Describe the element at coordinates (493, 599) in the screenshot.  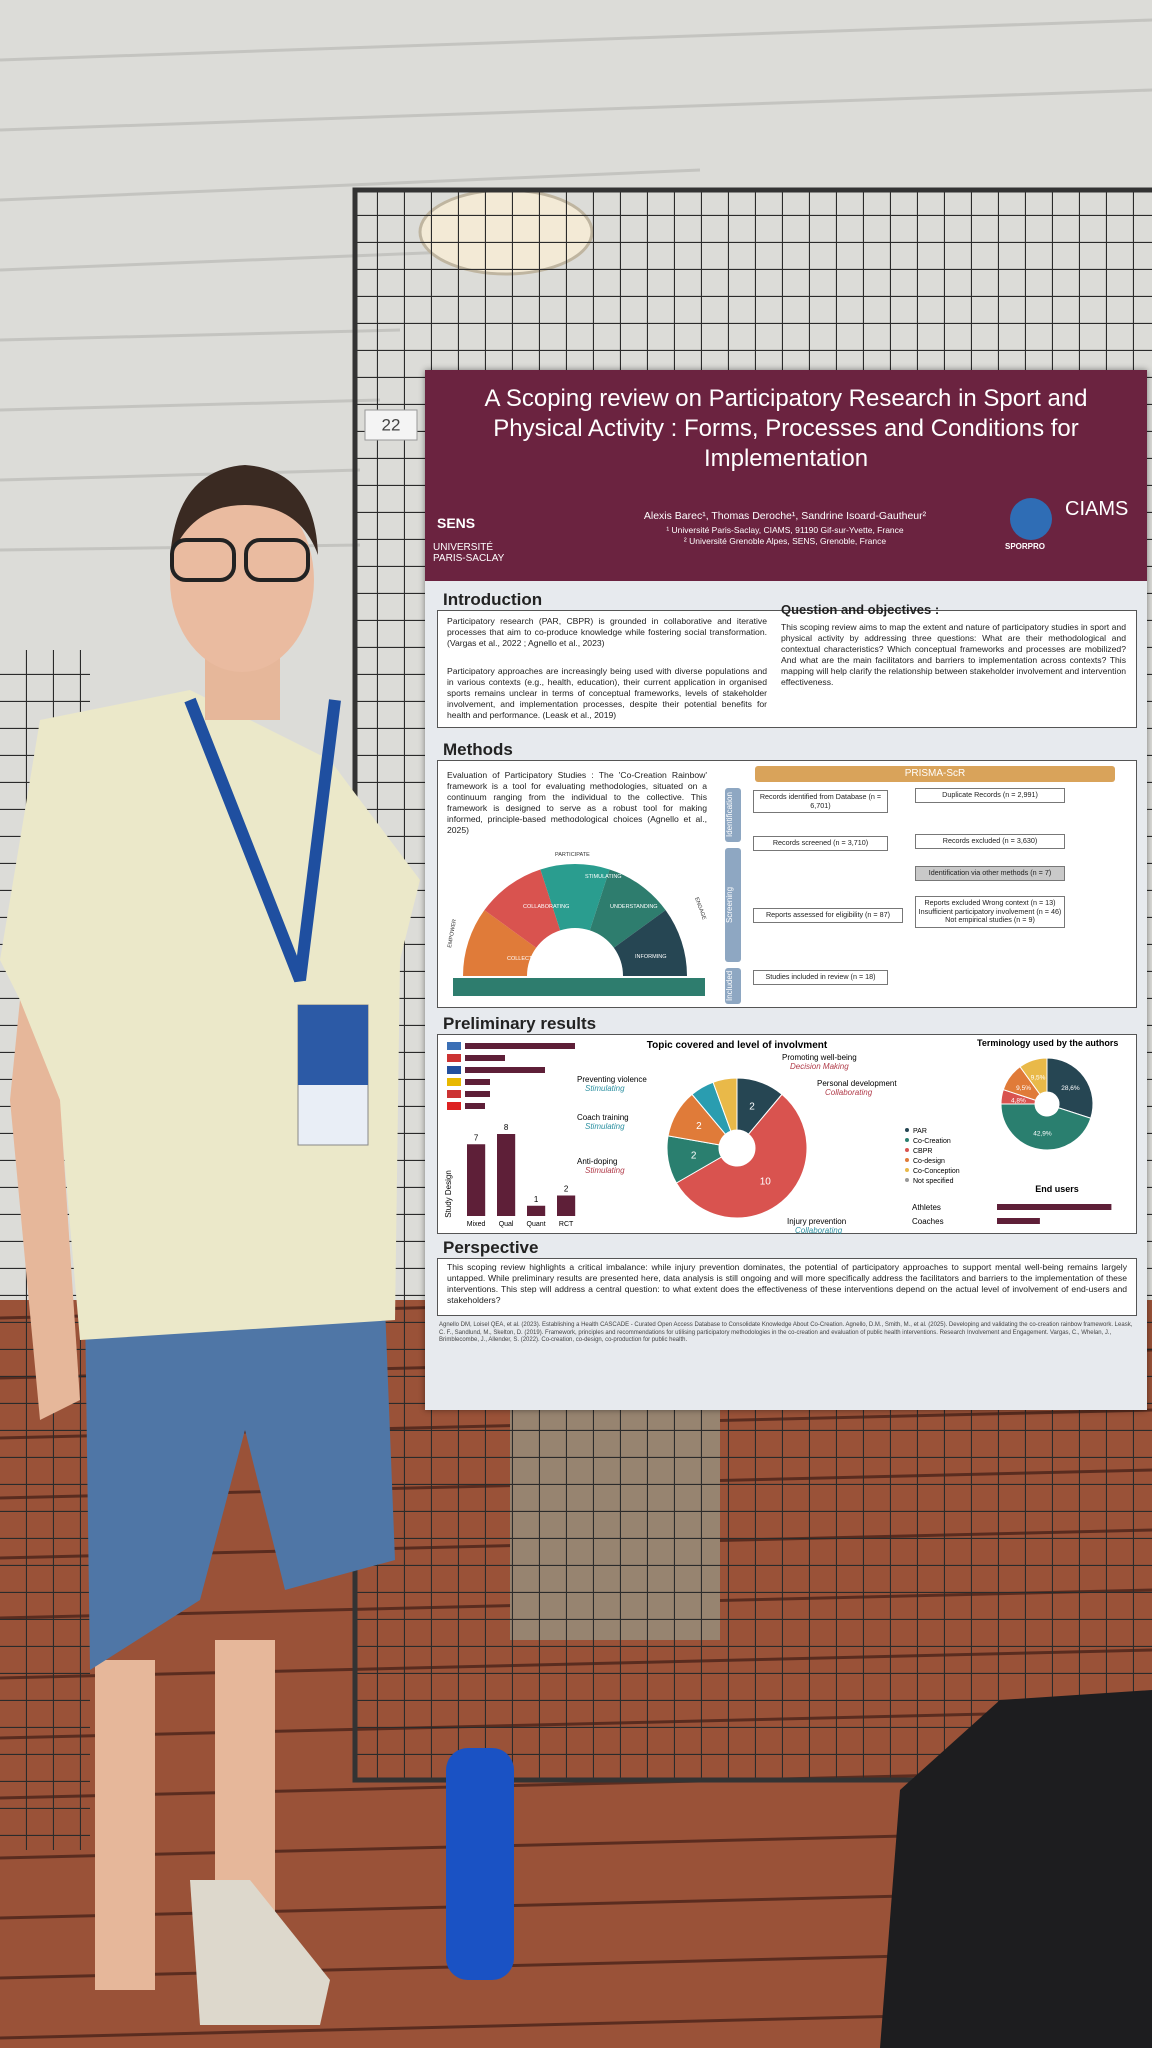
I see `section-heading: Introduction` at that location.